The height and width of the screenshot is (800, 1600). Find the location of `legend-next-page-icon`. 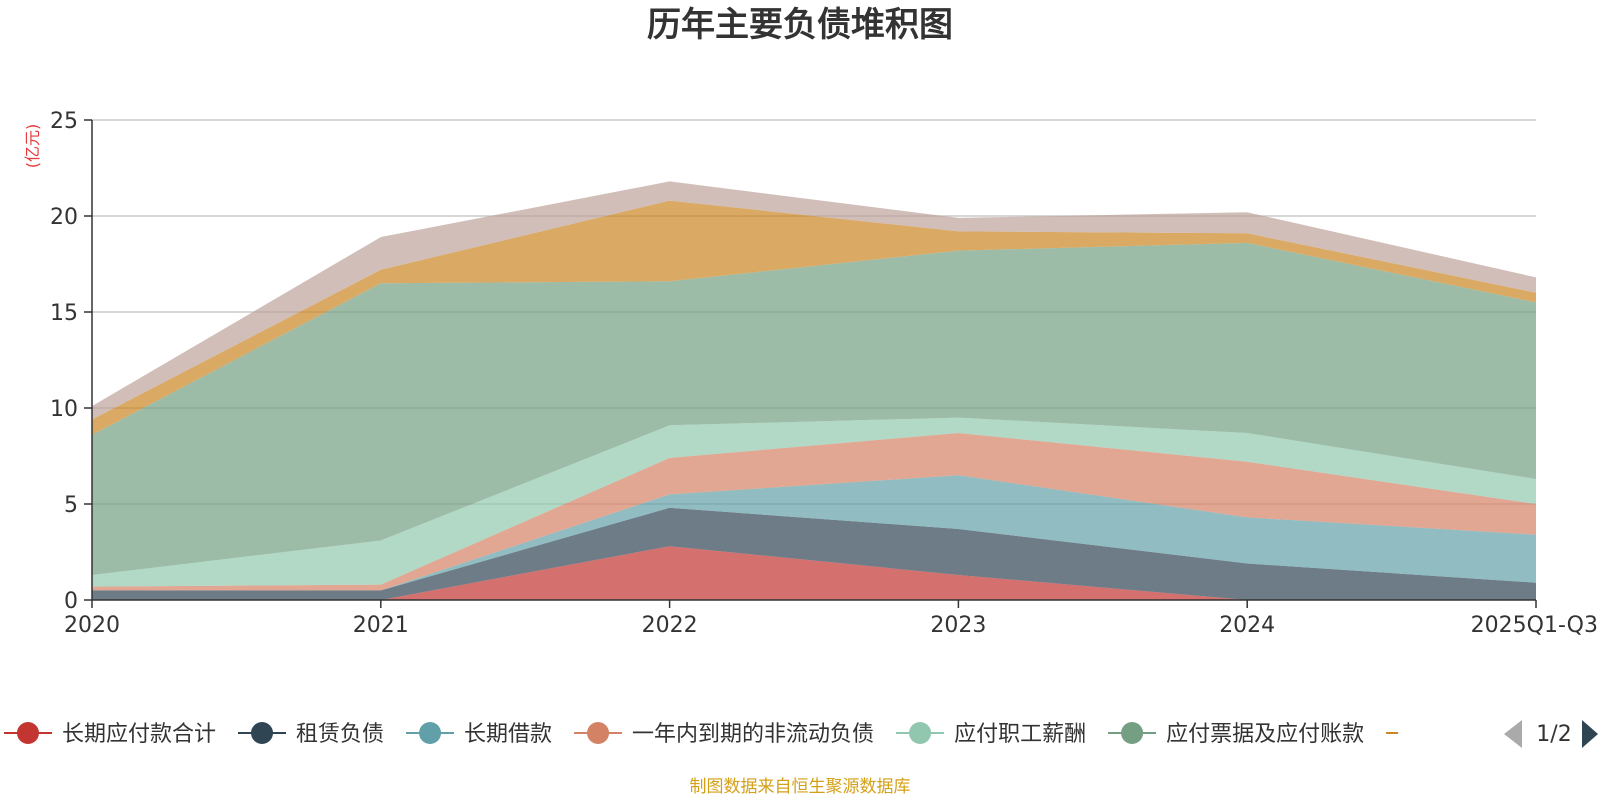

legend-next-page-icon is located at coordinates (1590, 734).